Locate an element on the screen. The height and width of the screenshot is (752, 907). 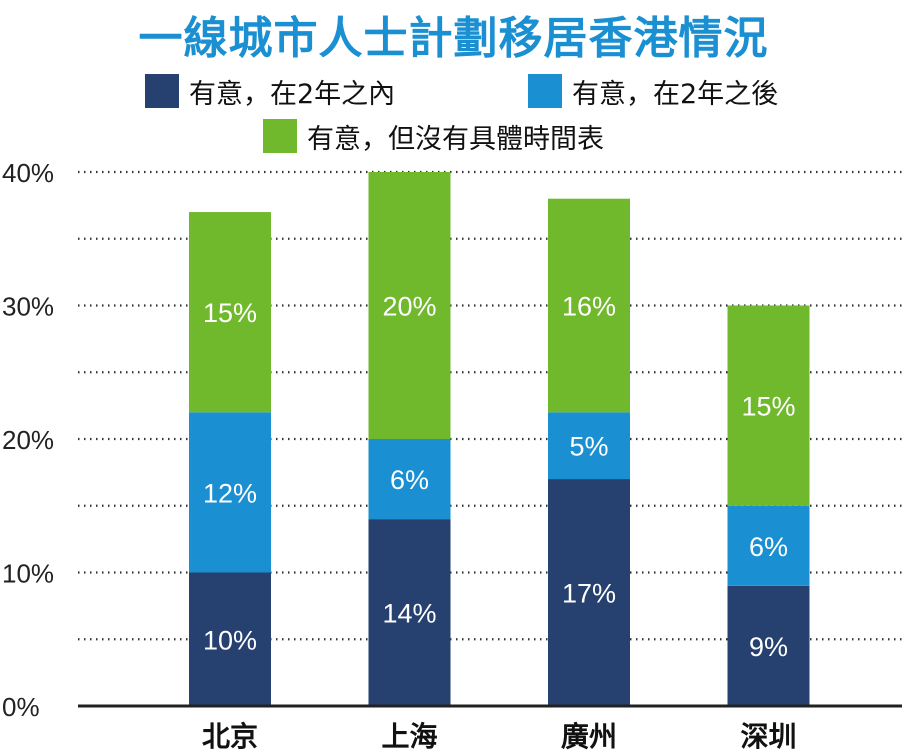
chart-title: 一線城市人士計劃移居香港情況 is located at coordinates (453, 38).